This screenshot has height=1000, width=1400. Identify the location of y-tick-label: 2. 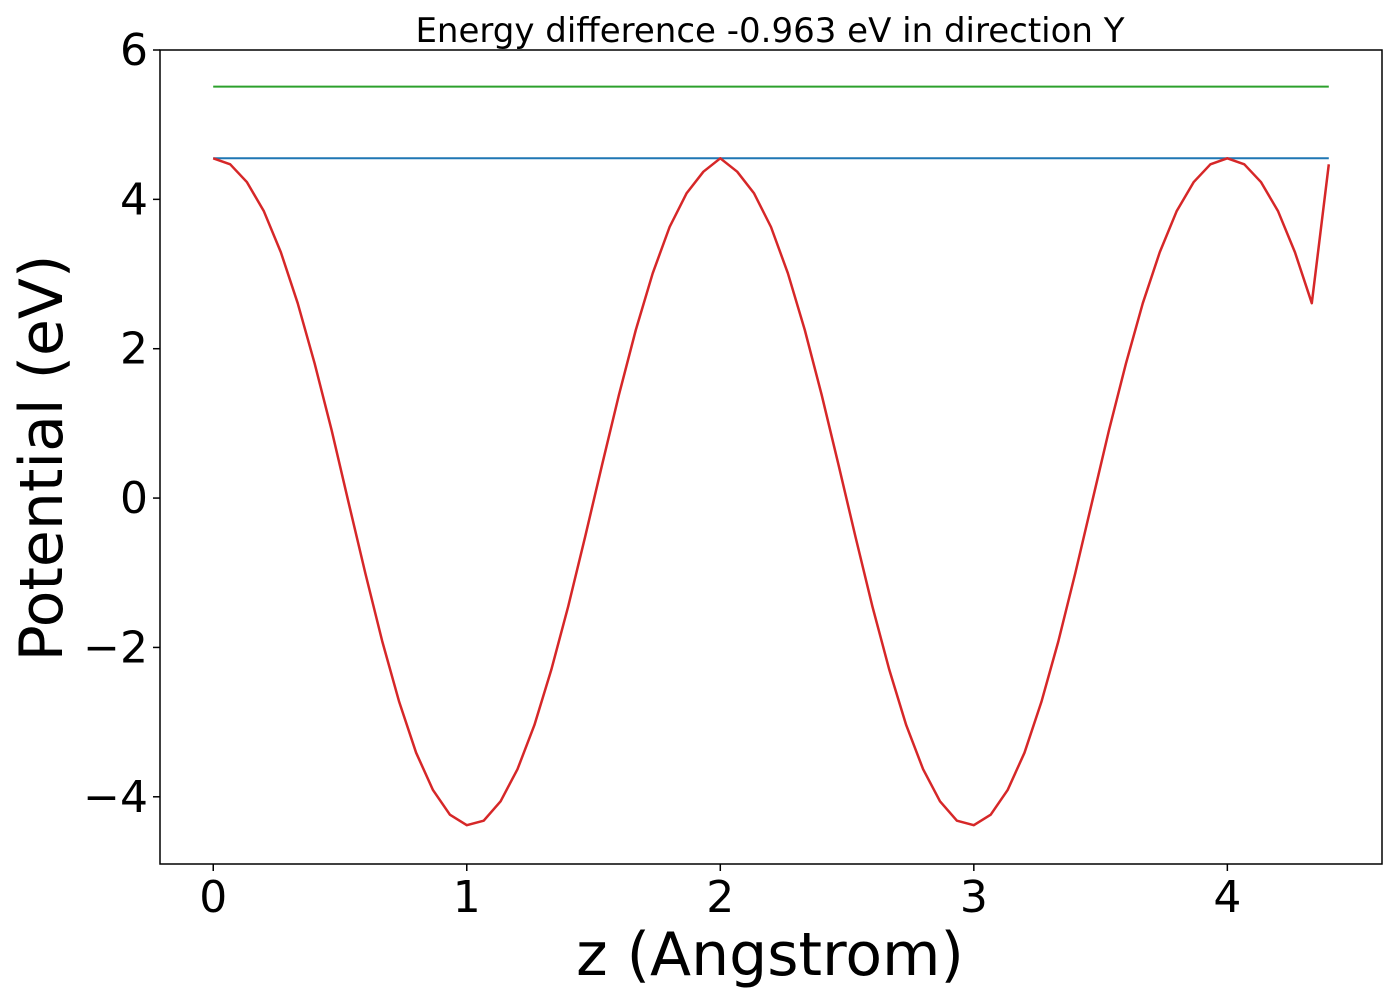
(134, 349).